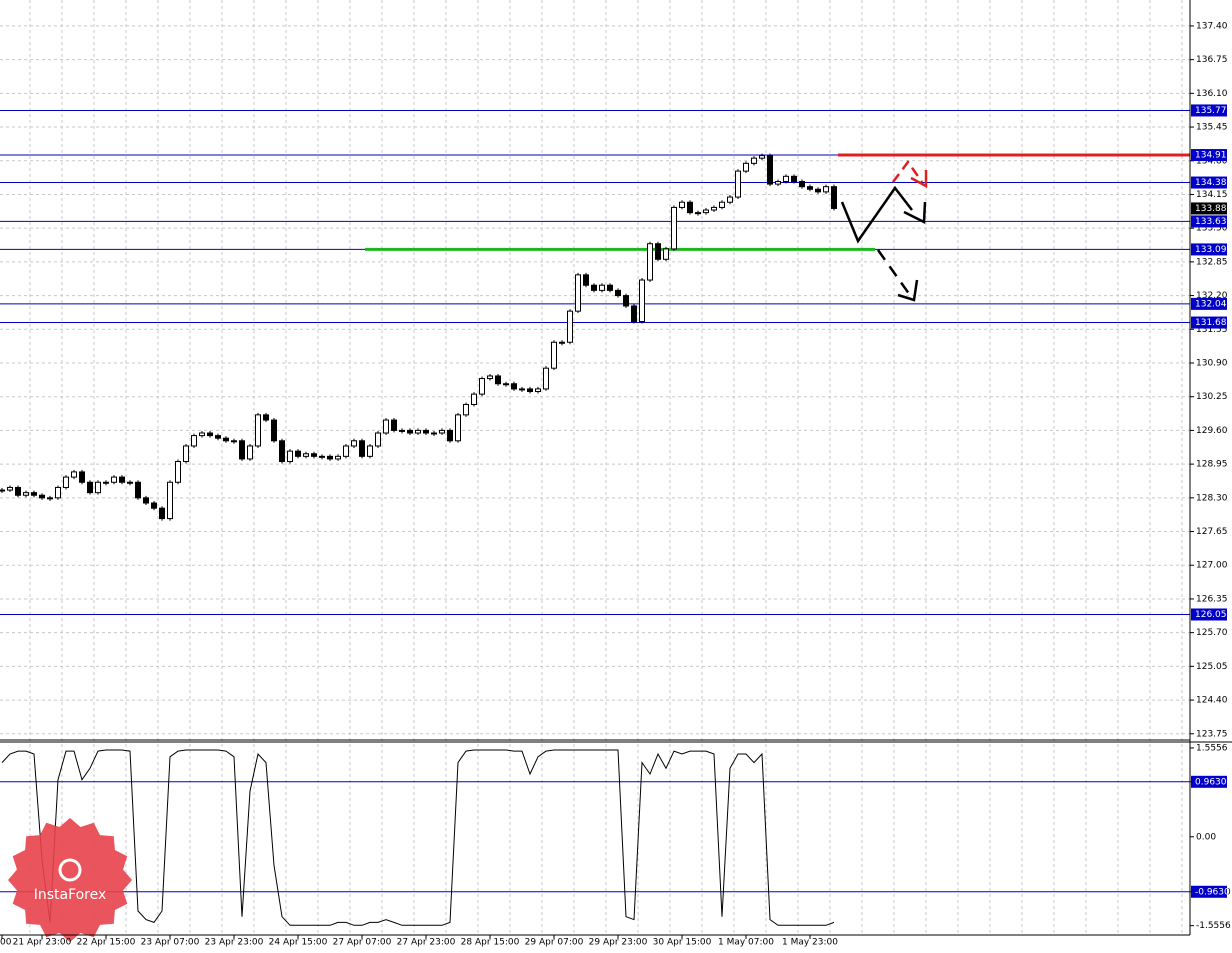 The width and height of the screenshot is (1232, 953). What do you see at coordinates (1212, 599) in the screenshot?
I see `y-tick-label: 126.35` at bounding box center [1212, 599].